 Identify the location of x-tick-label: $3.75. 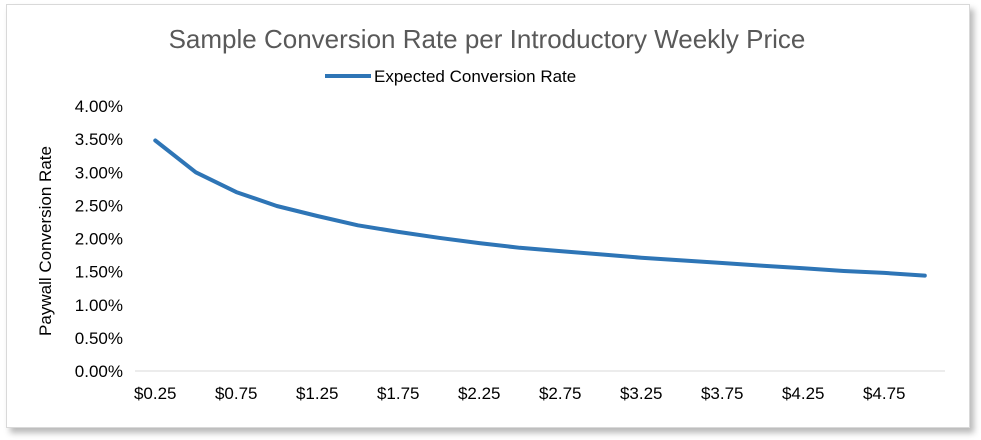
(722, 393).